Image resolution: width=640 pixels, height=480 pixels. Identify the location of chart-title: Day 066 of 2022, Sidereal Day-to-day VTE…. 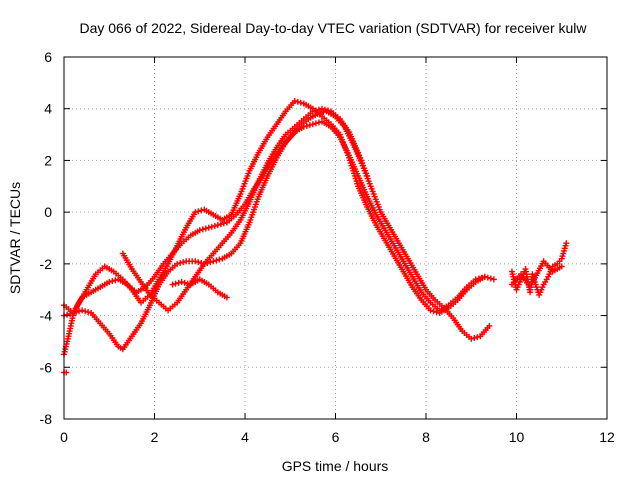
(333, 28).